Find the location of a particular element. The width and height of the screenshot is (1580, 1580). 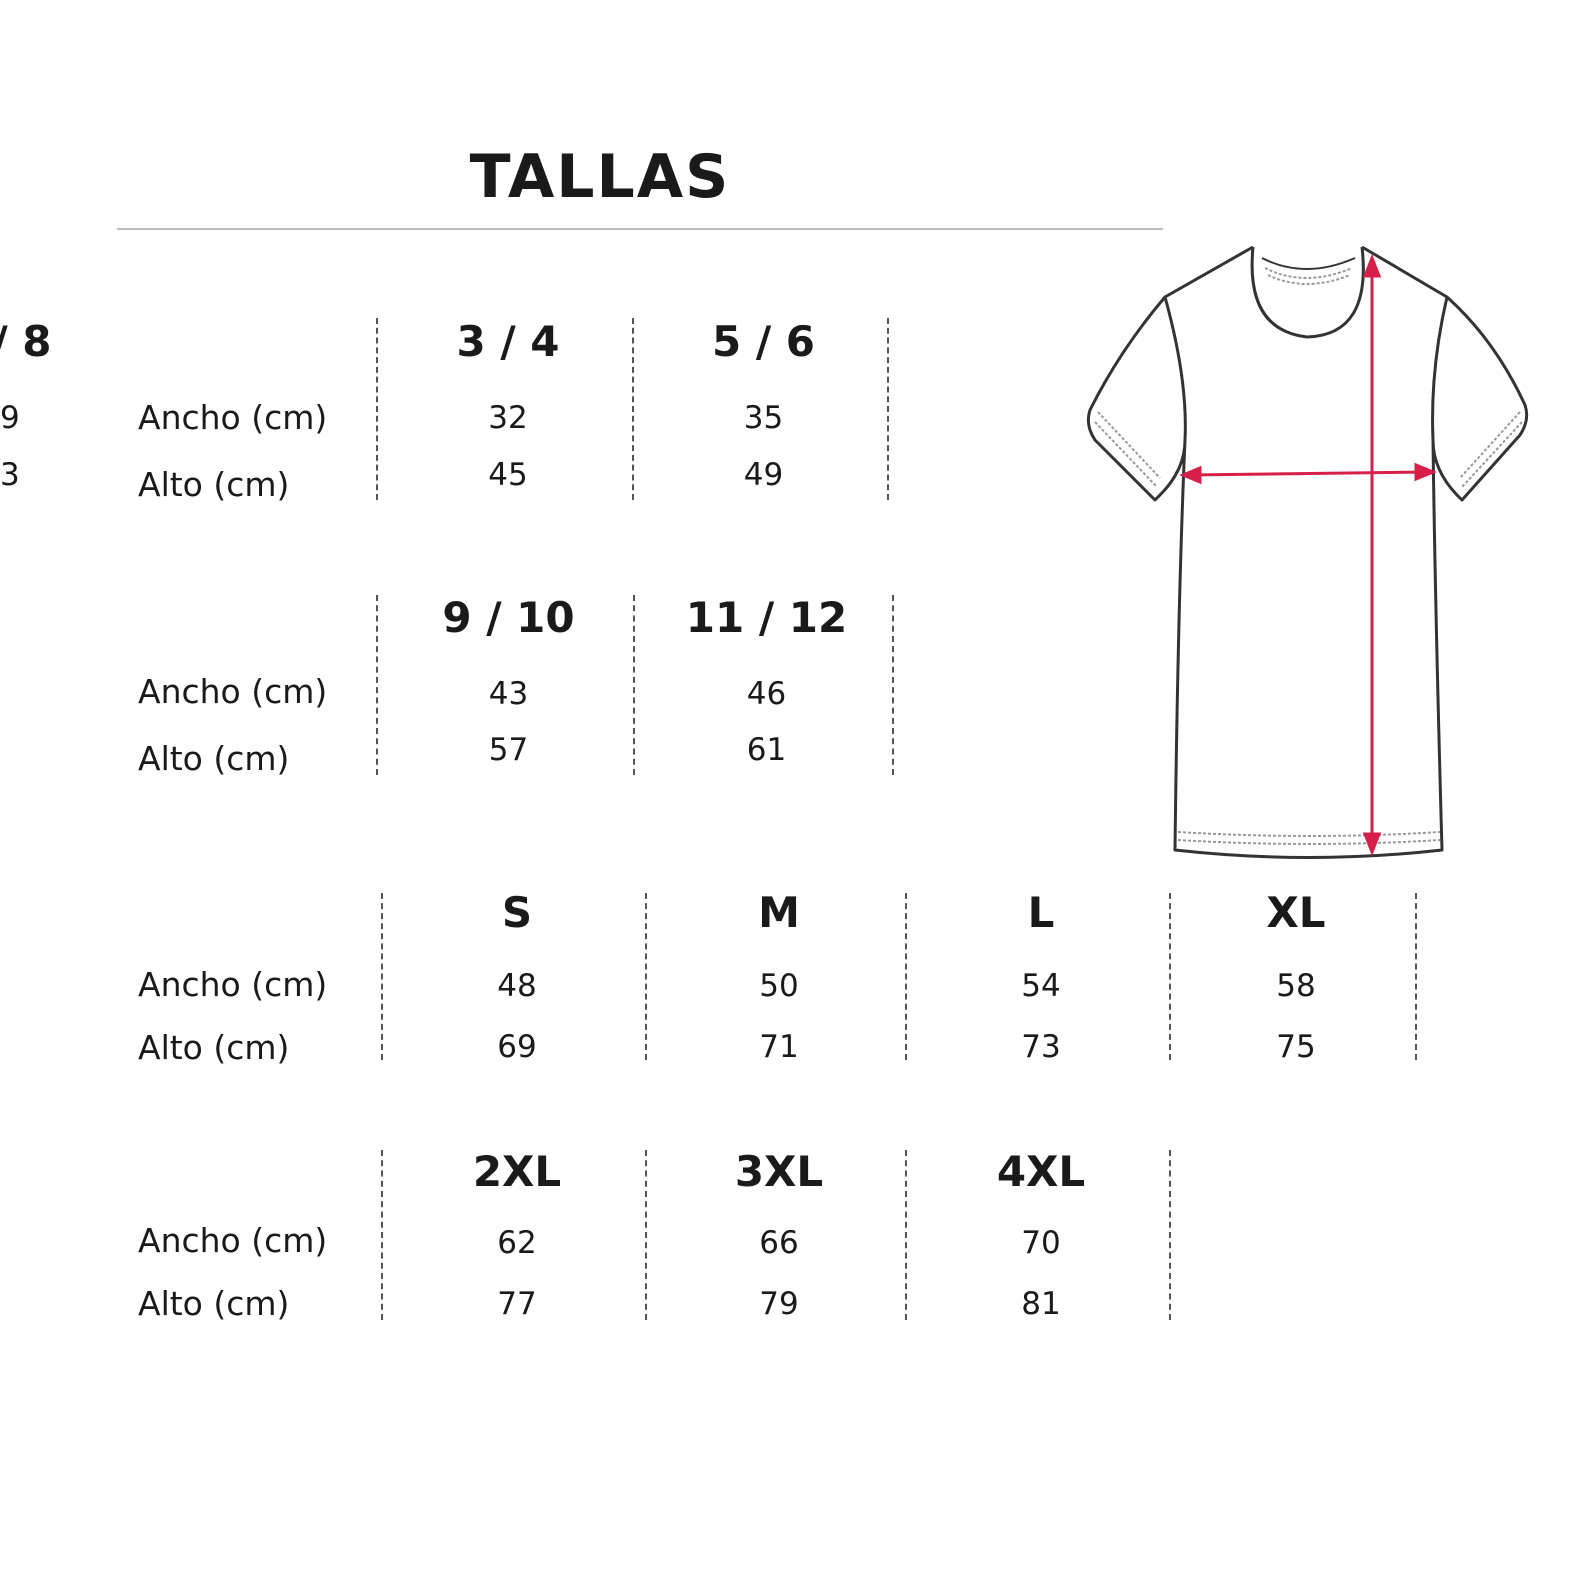

width-value: 46 is located at coordinates (766, 694).